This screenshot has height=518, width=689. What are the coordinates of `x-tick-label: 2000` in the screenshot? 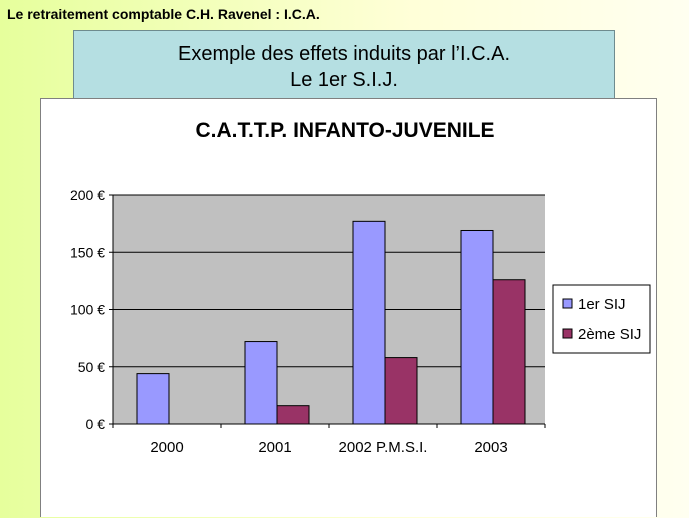 It's located at (166, 447).